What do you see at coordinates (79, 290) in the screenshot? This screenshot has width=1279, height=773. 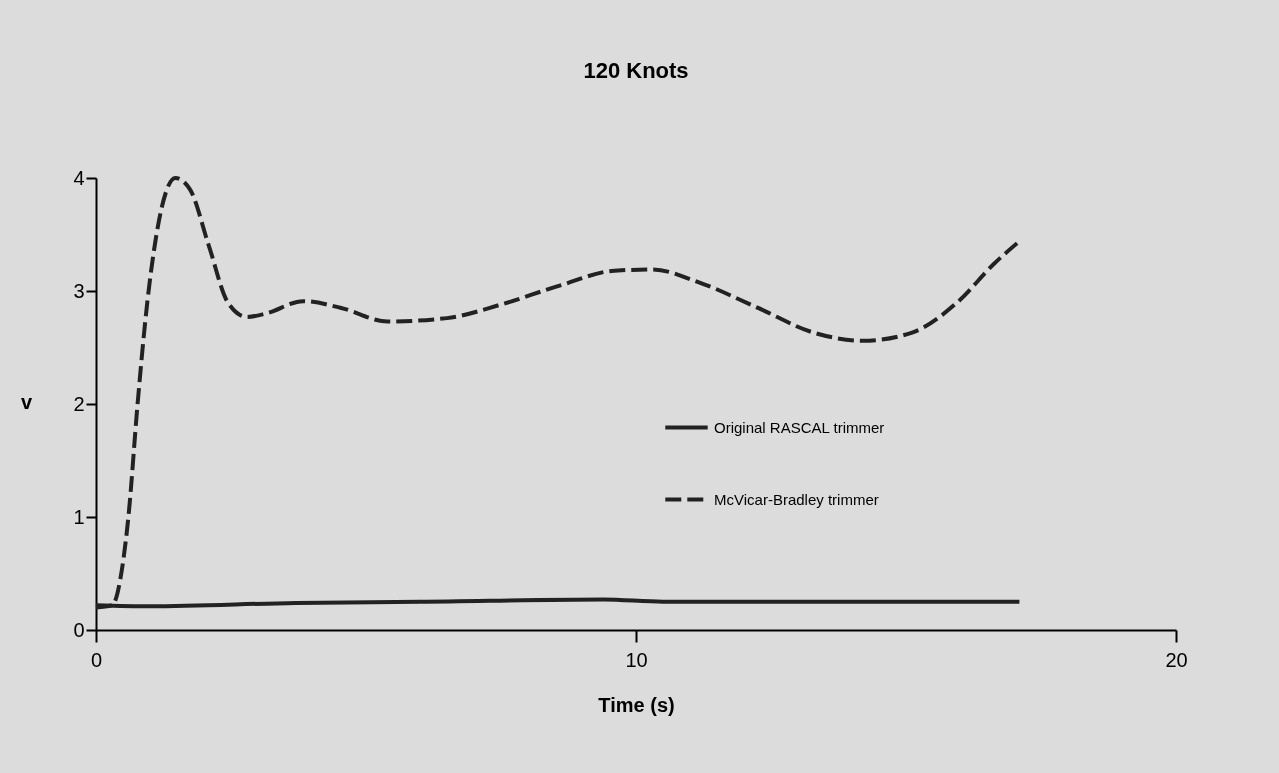 I see `y-tick-label: 3` at bounding box center [79, 290].